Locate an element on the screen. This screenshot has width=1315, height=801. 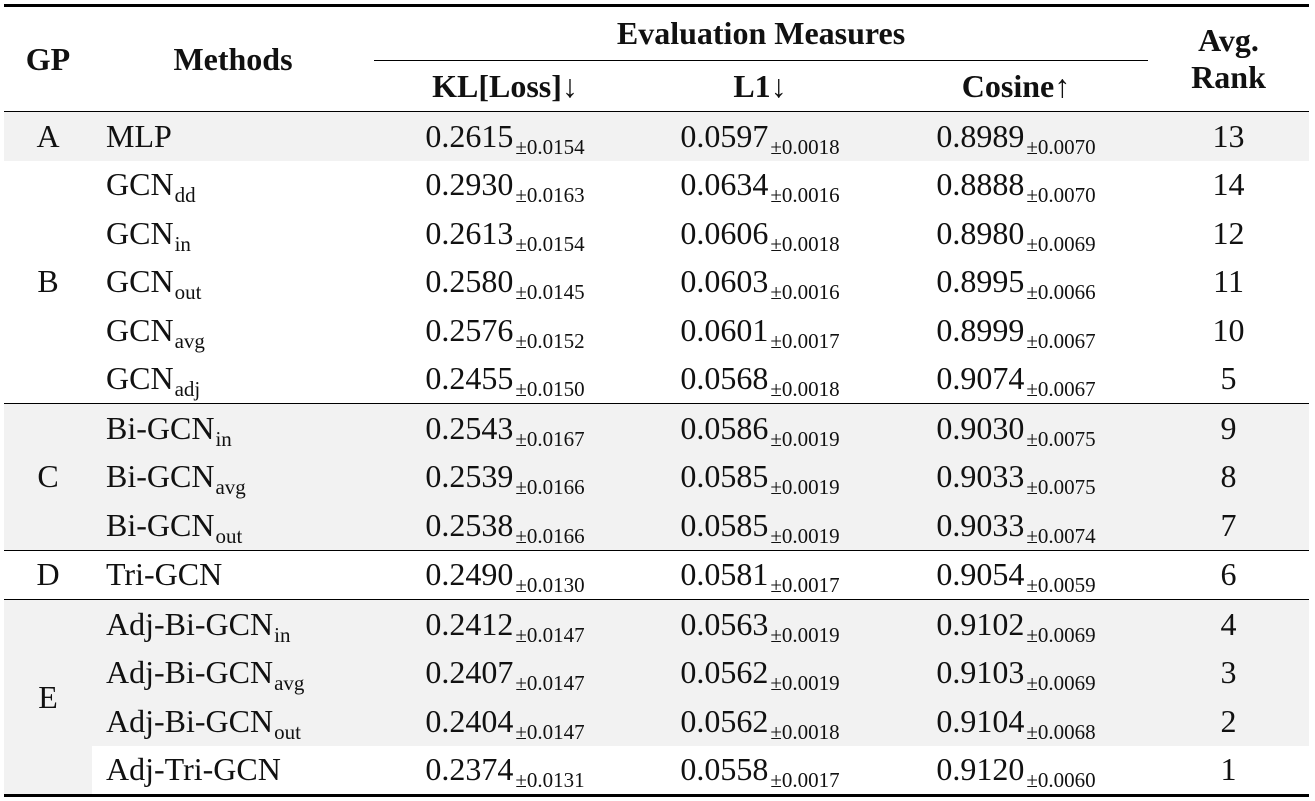
avg-rank-value: 11 is located at coordinates (1228, 281).